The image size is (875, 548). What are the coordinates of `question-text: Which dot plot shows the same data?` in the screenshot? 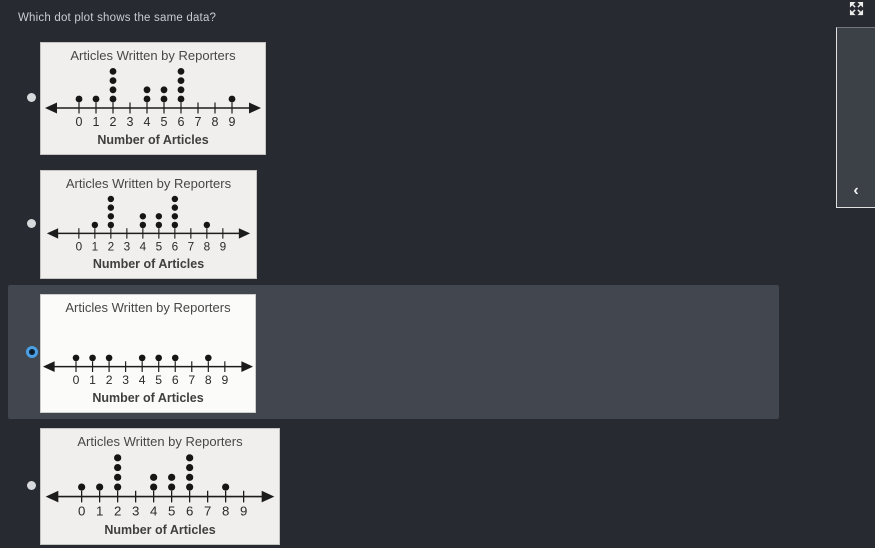 It's located at (117, 18).